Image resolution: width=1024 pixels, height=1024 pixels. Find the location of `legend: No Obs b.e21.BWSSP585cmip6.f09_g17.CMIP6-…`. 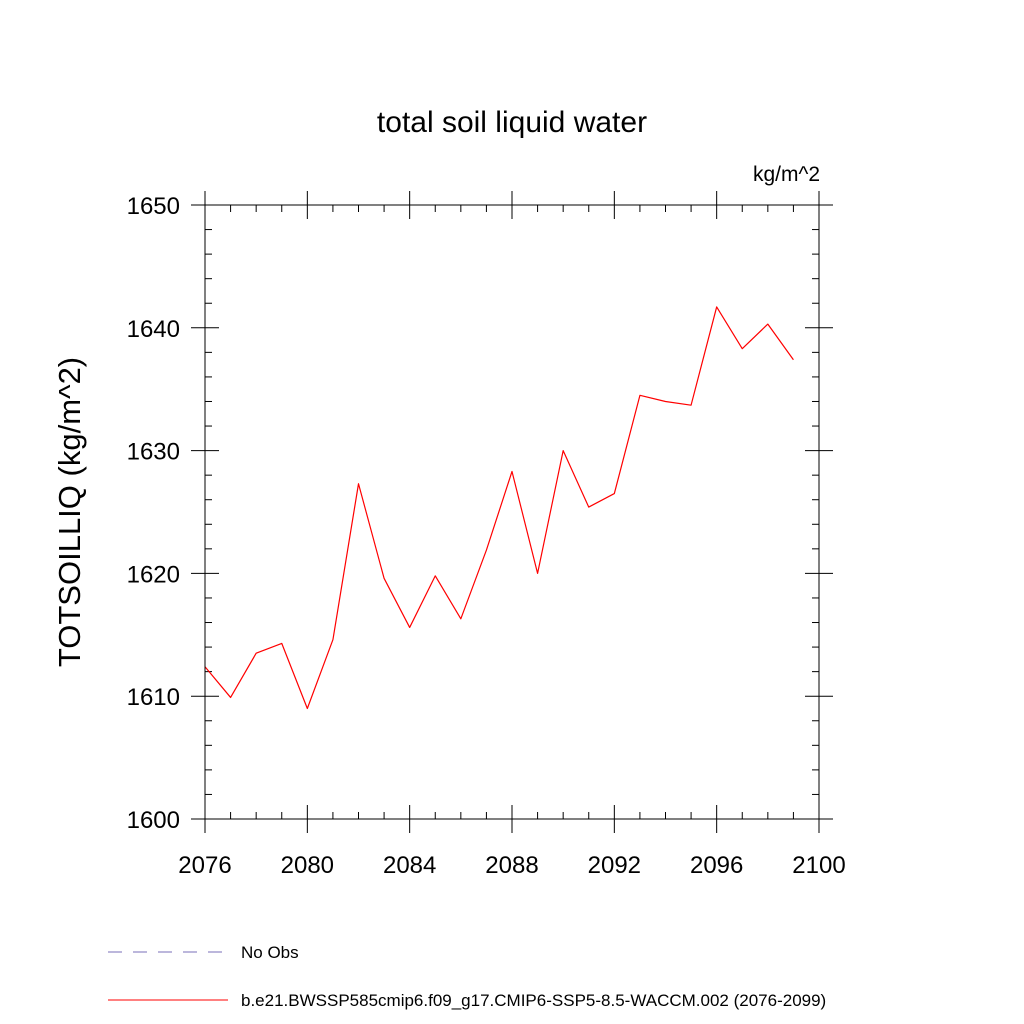

legend: No Obs b.e21.BWSSP585cmip6.f09_g17.CMIP6-… is located at coordinates (467, 976).